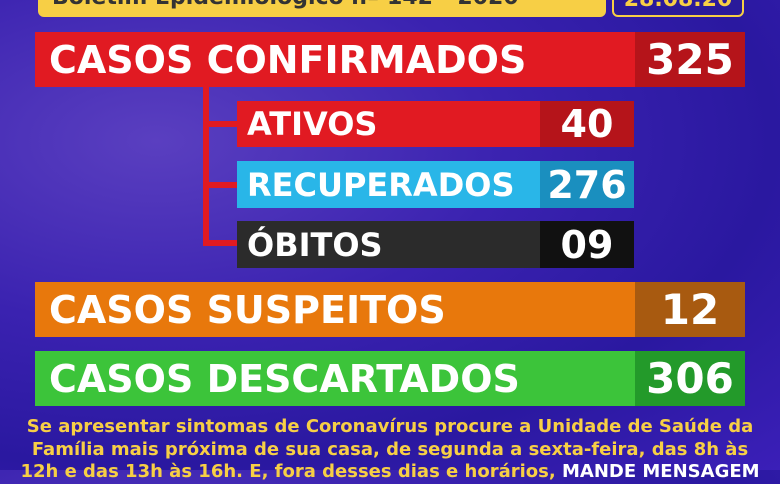 This screenshot has height=484, width=780. I want to click on bulletin-title: Boletim Epidemiológico nº 142 - 2020, so click(322, 8).